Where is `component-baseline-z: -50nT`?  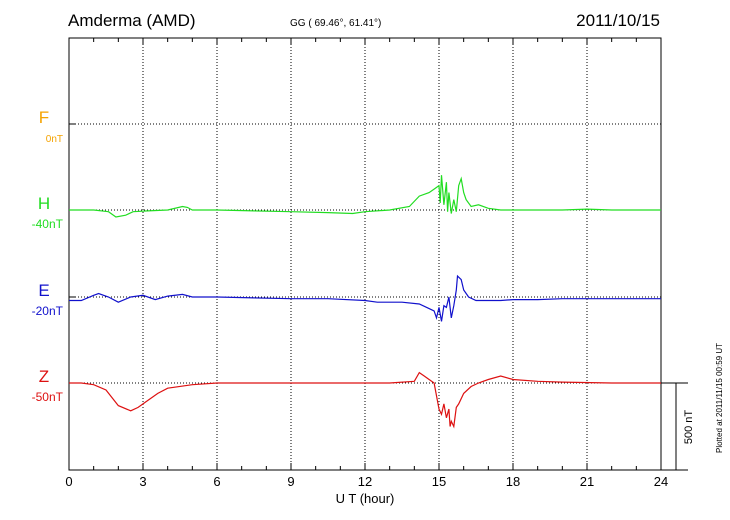 component-baseline-z: -50nT is located at coordinates (48, 397).